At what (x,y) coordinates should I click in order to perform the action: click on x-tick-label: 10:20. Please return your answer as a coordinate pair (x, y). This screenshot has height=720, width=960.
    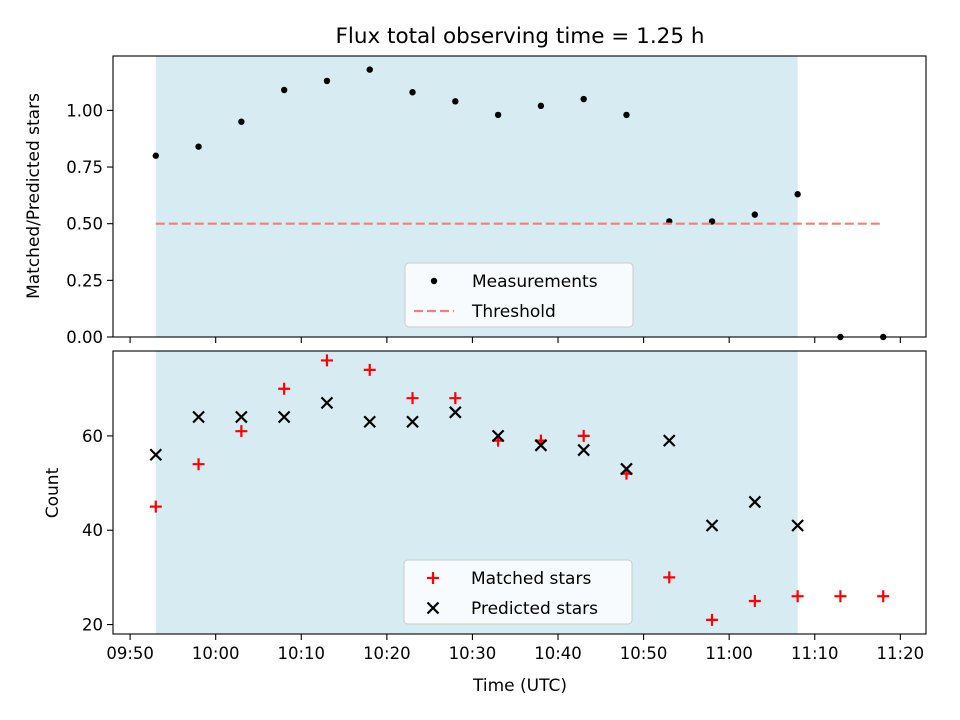
    Looking at the image, I should click on (387, 653).